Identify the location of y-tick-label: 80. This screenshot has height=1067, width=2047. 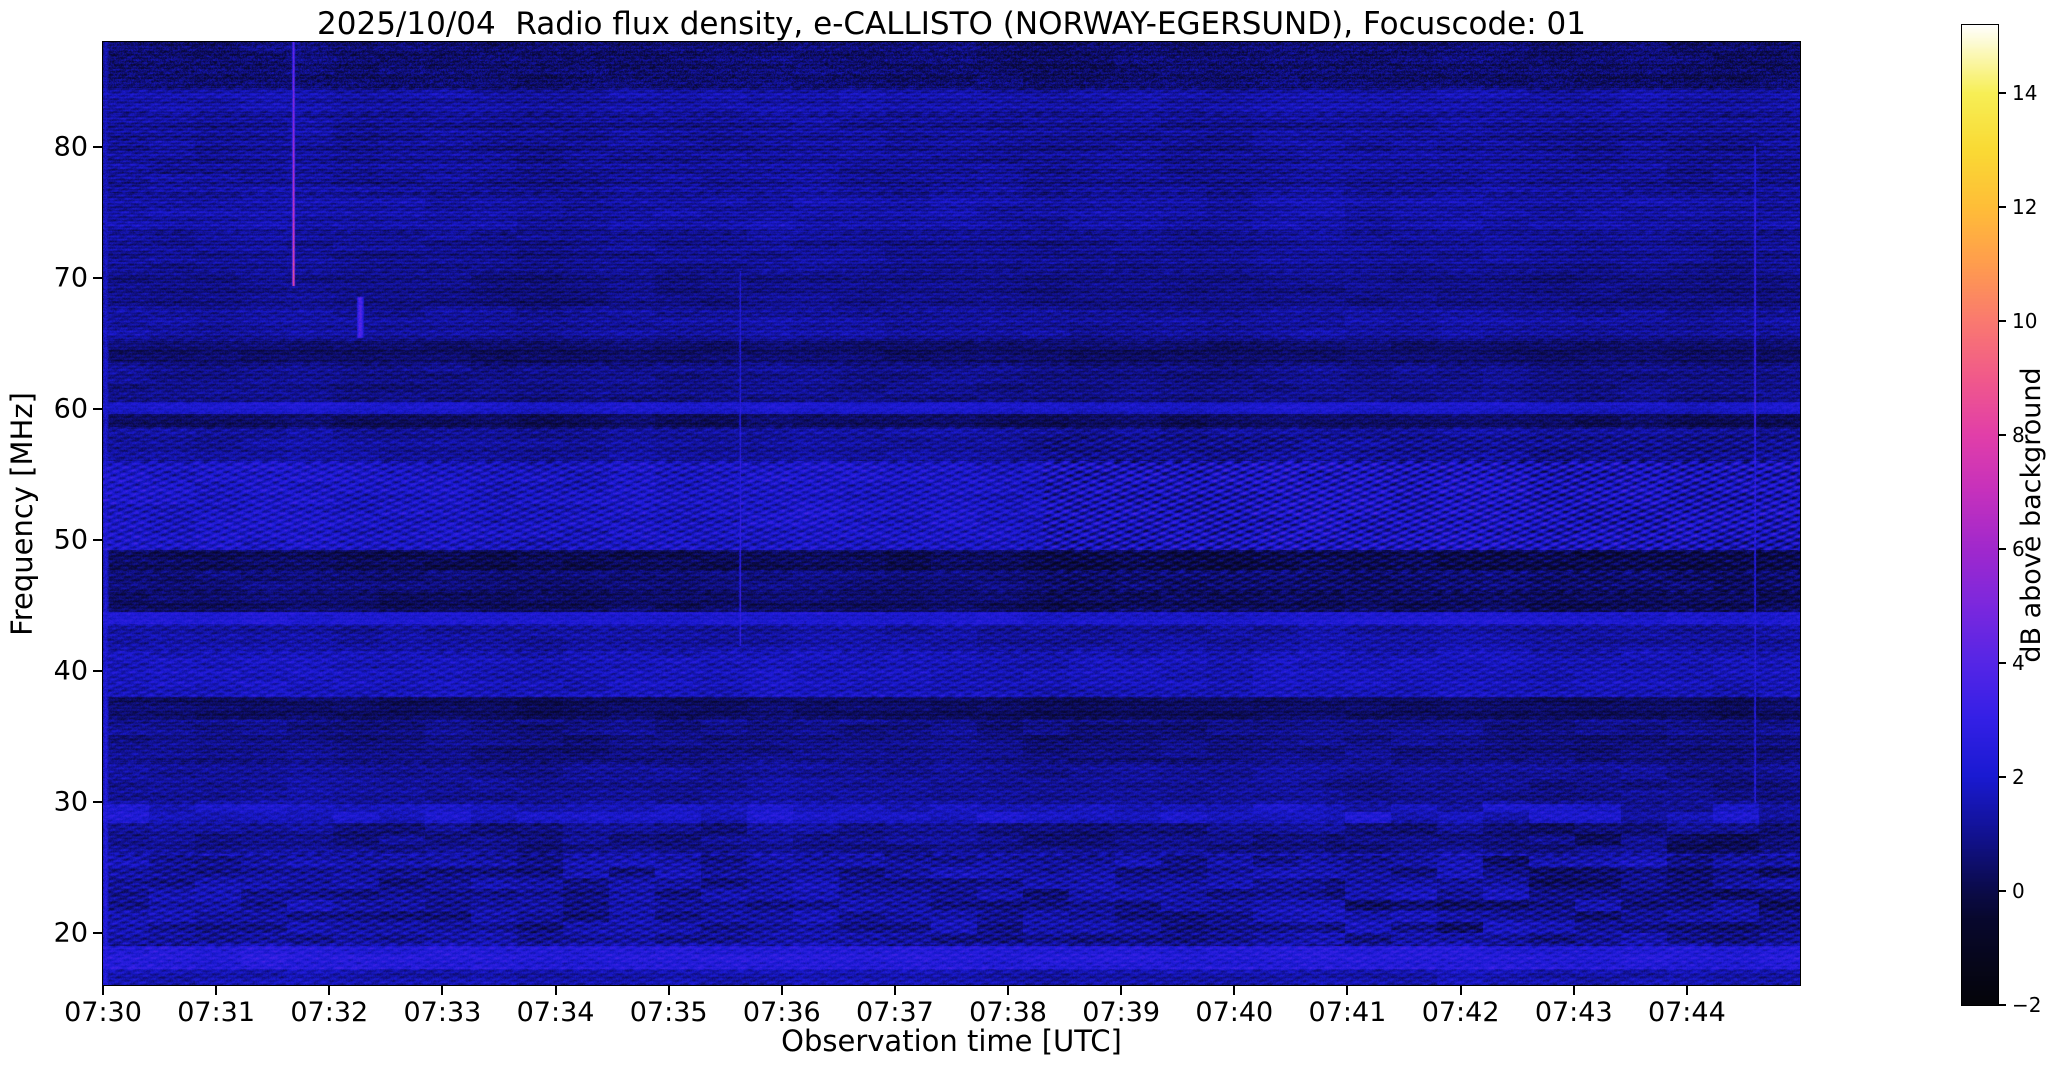
(70, 147).